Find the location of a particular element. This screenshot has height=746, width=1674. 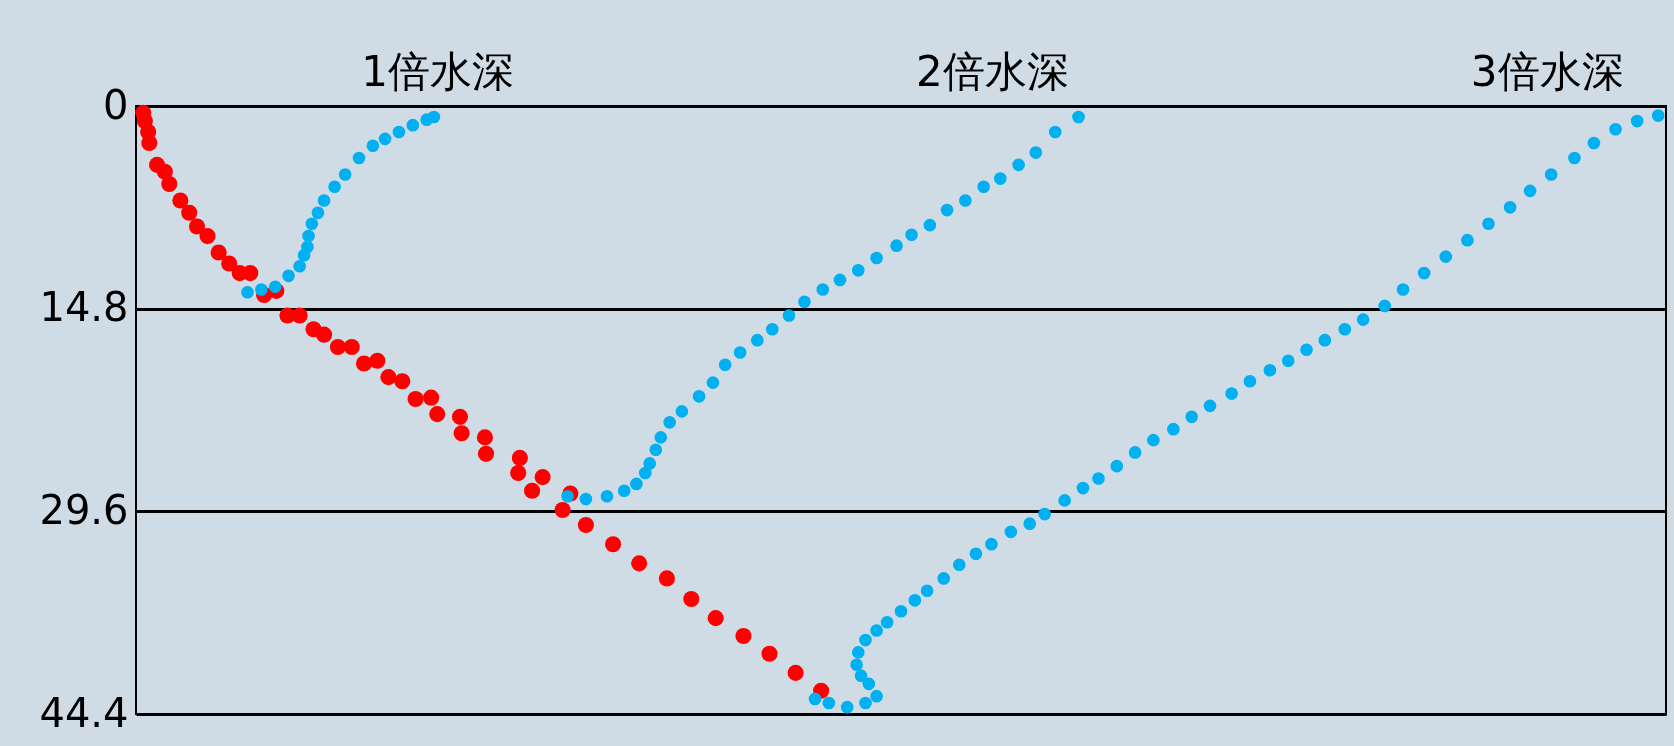

y-tick-label: 29.6 is located at coordinates (84, 509).